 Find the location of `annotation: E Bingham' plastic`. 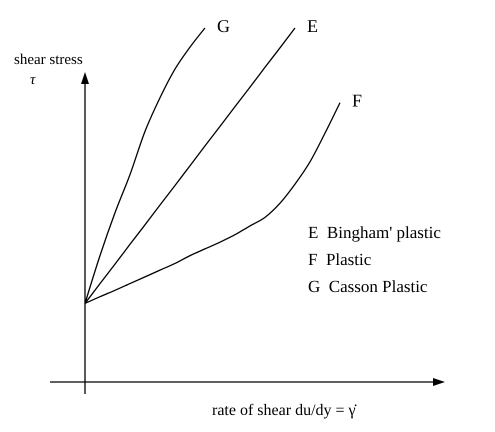

annotation: E Bingham' plastic is located at coordinates (375, 232).